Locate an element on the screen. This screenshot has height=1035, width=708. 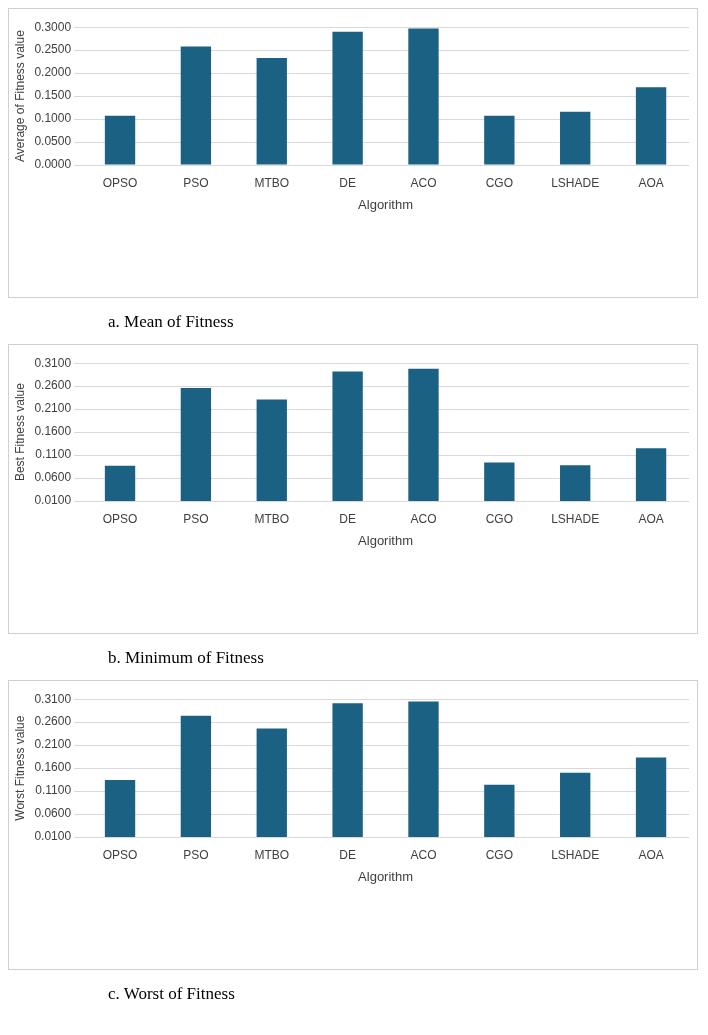
y-axis-title: Worst Fitness value is located at coordinates (19, 768).